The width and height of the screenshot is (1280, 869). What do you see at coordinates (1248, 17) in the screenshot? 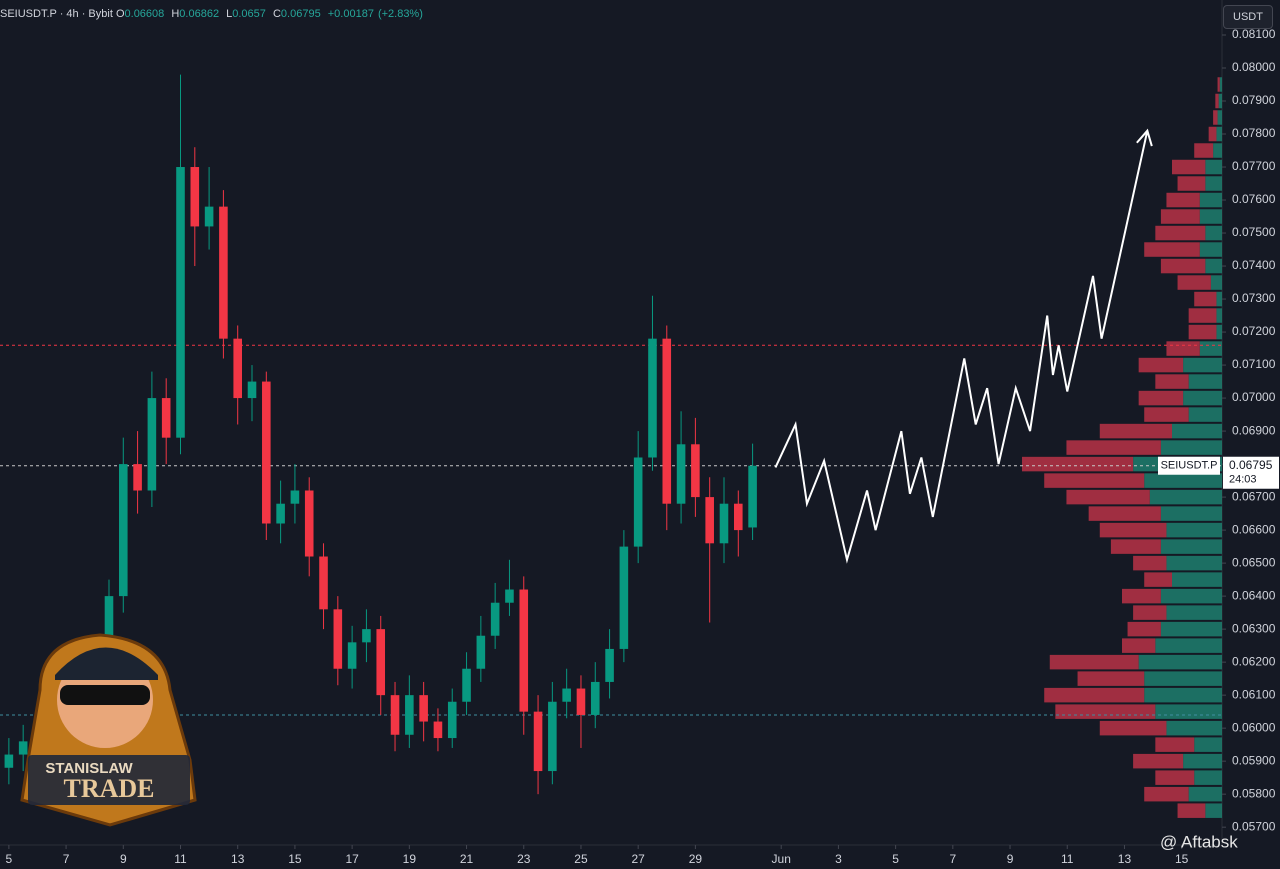
I see `currency-button: USDT` at bounding box center [1248, 17].